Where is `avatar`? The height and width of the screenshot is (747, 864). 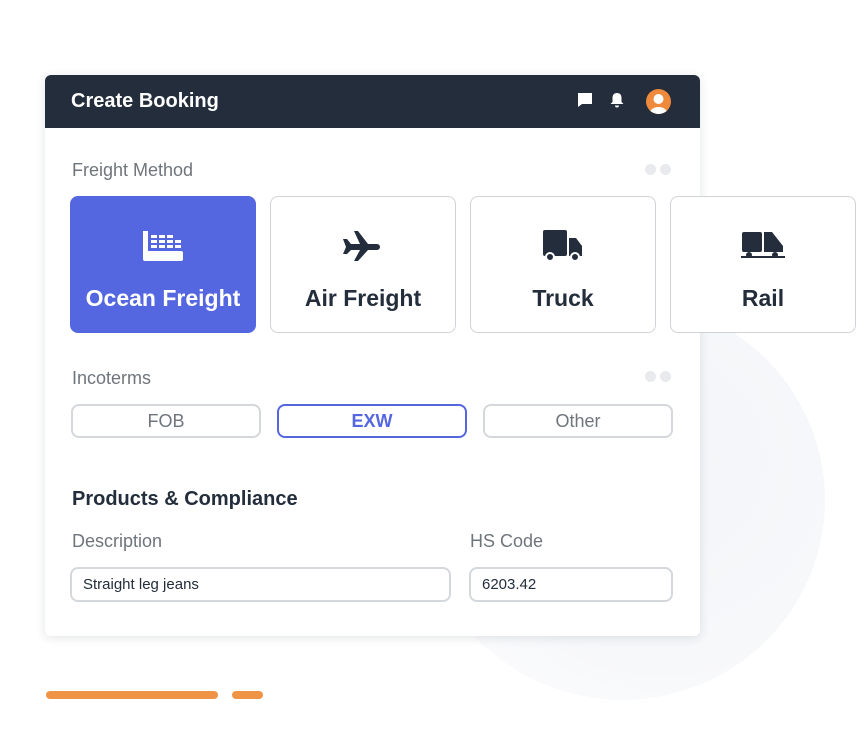 avatar is located at coordinates (658, 101).